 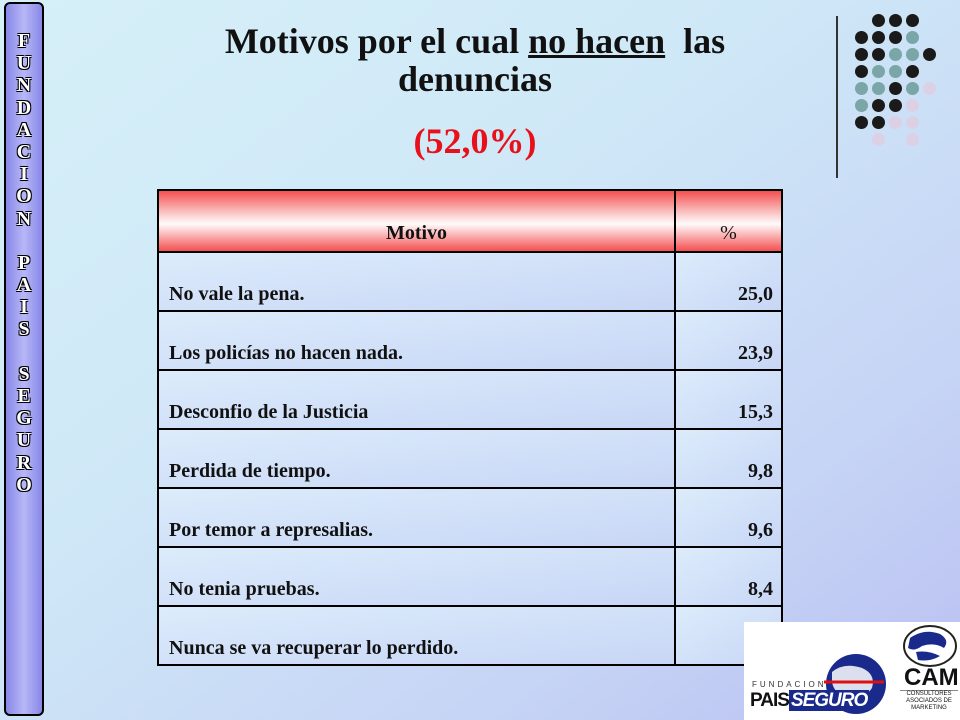 I want to click on cell-motivo: No tenia pruebas., so click(x=416, y=576).